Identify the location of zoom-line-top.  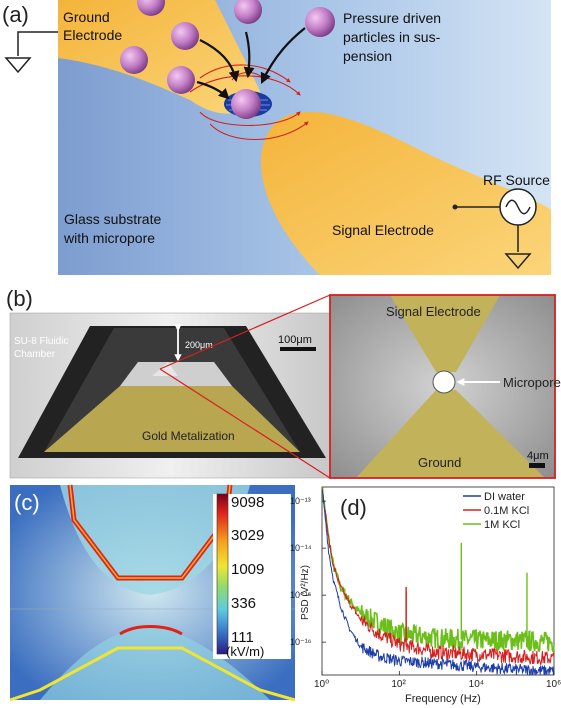
(245, 332).